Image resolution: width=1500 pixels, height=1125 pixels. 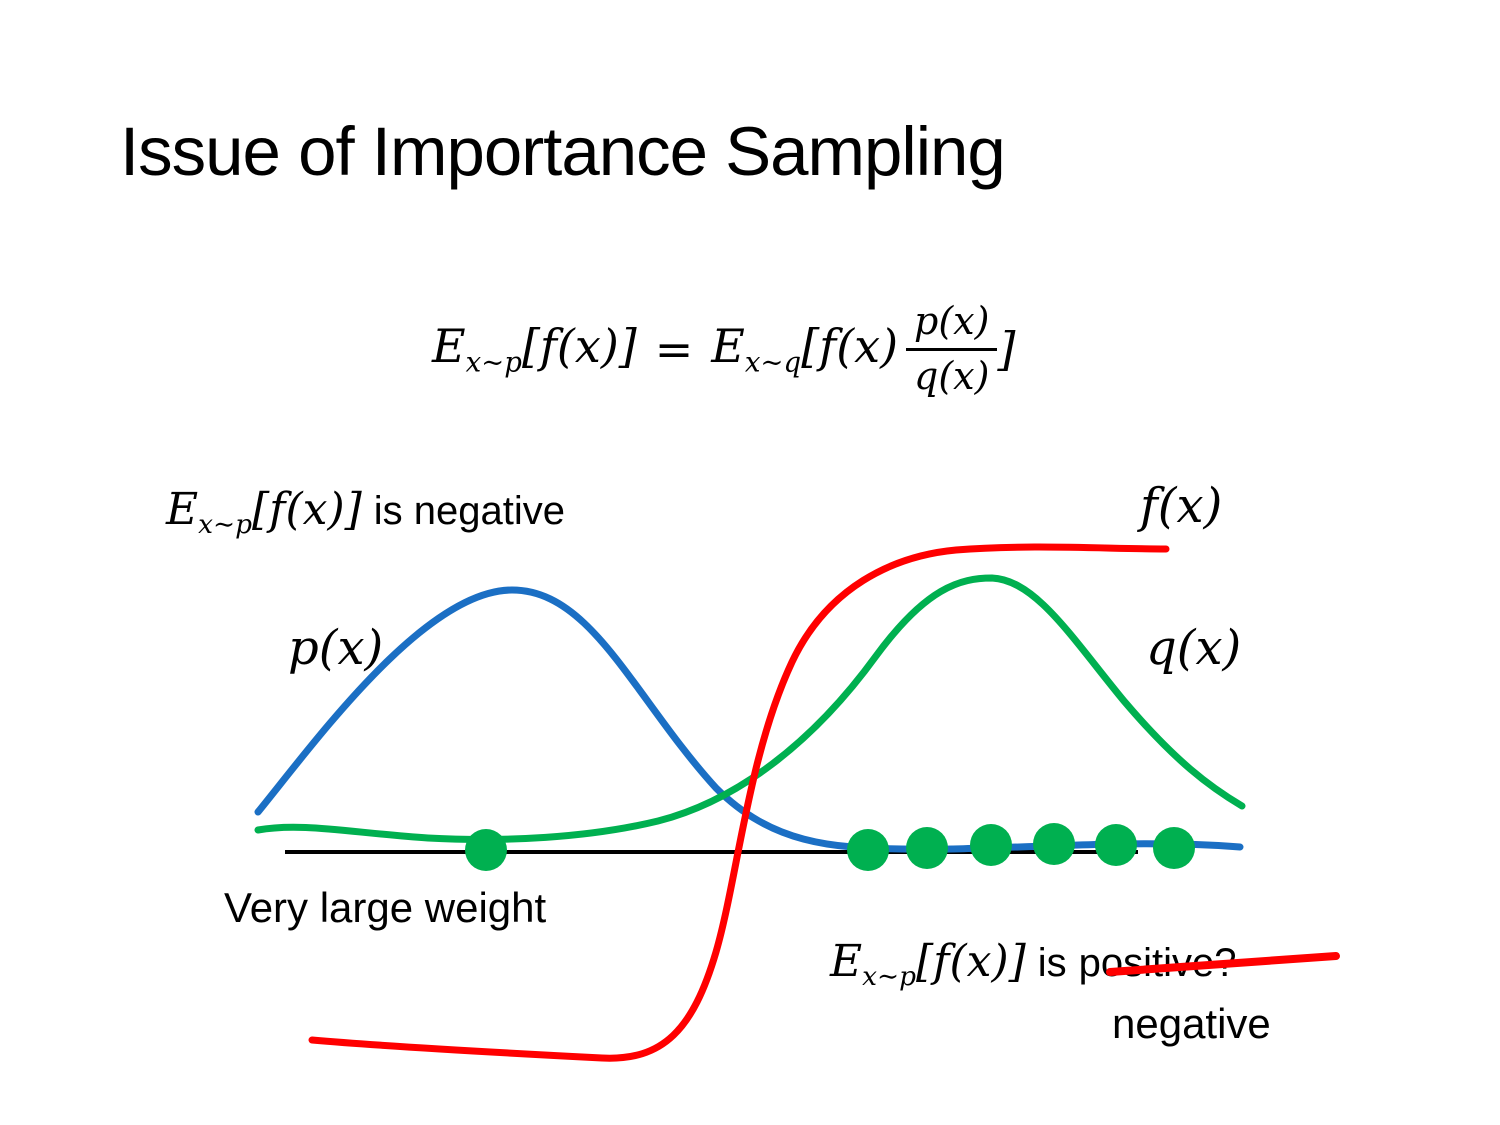 I want to click on strike-overlay, so click(x=1223, y=964).